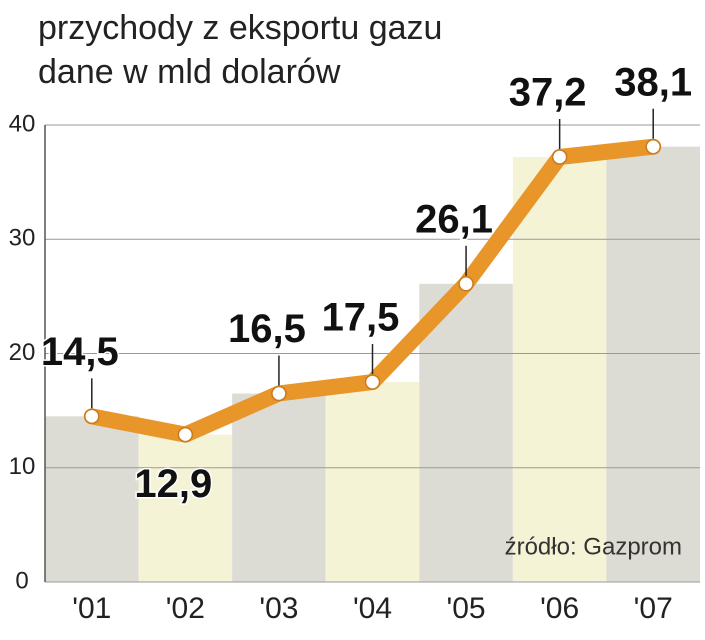 The image size is (705, 640). What do you see at coordinates (548, 93) in the screenshot?
I see `value-label: 37,2` at bounding box center [548, 93].